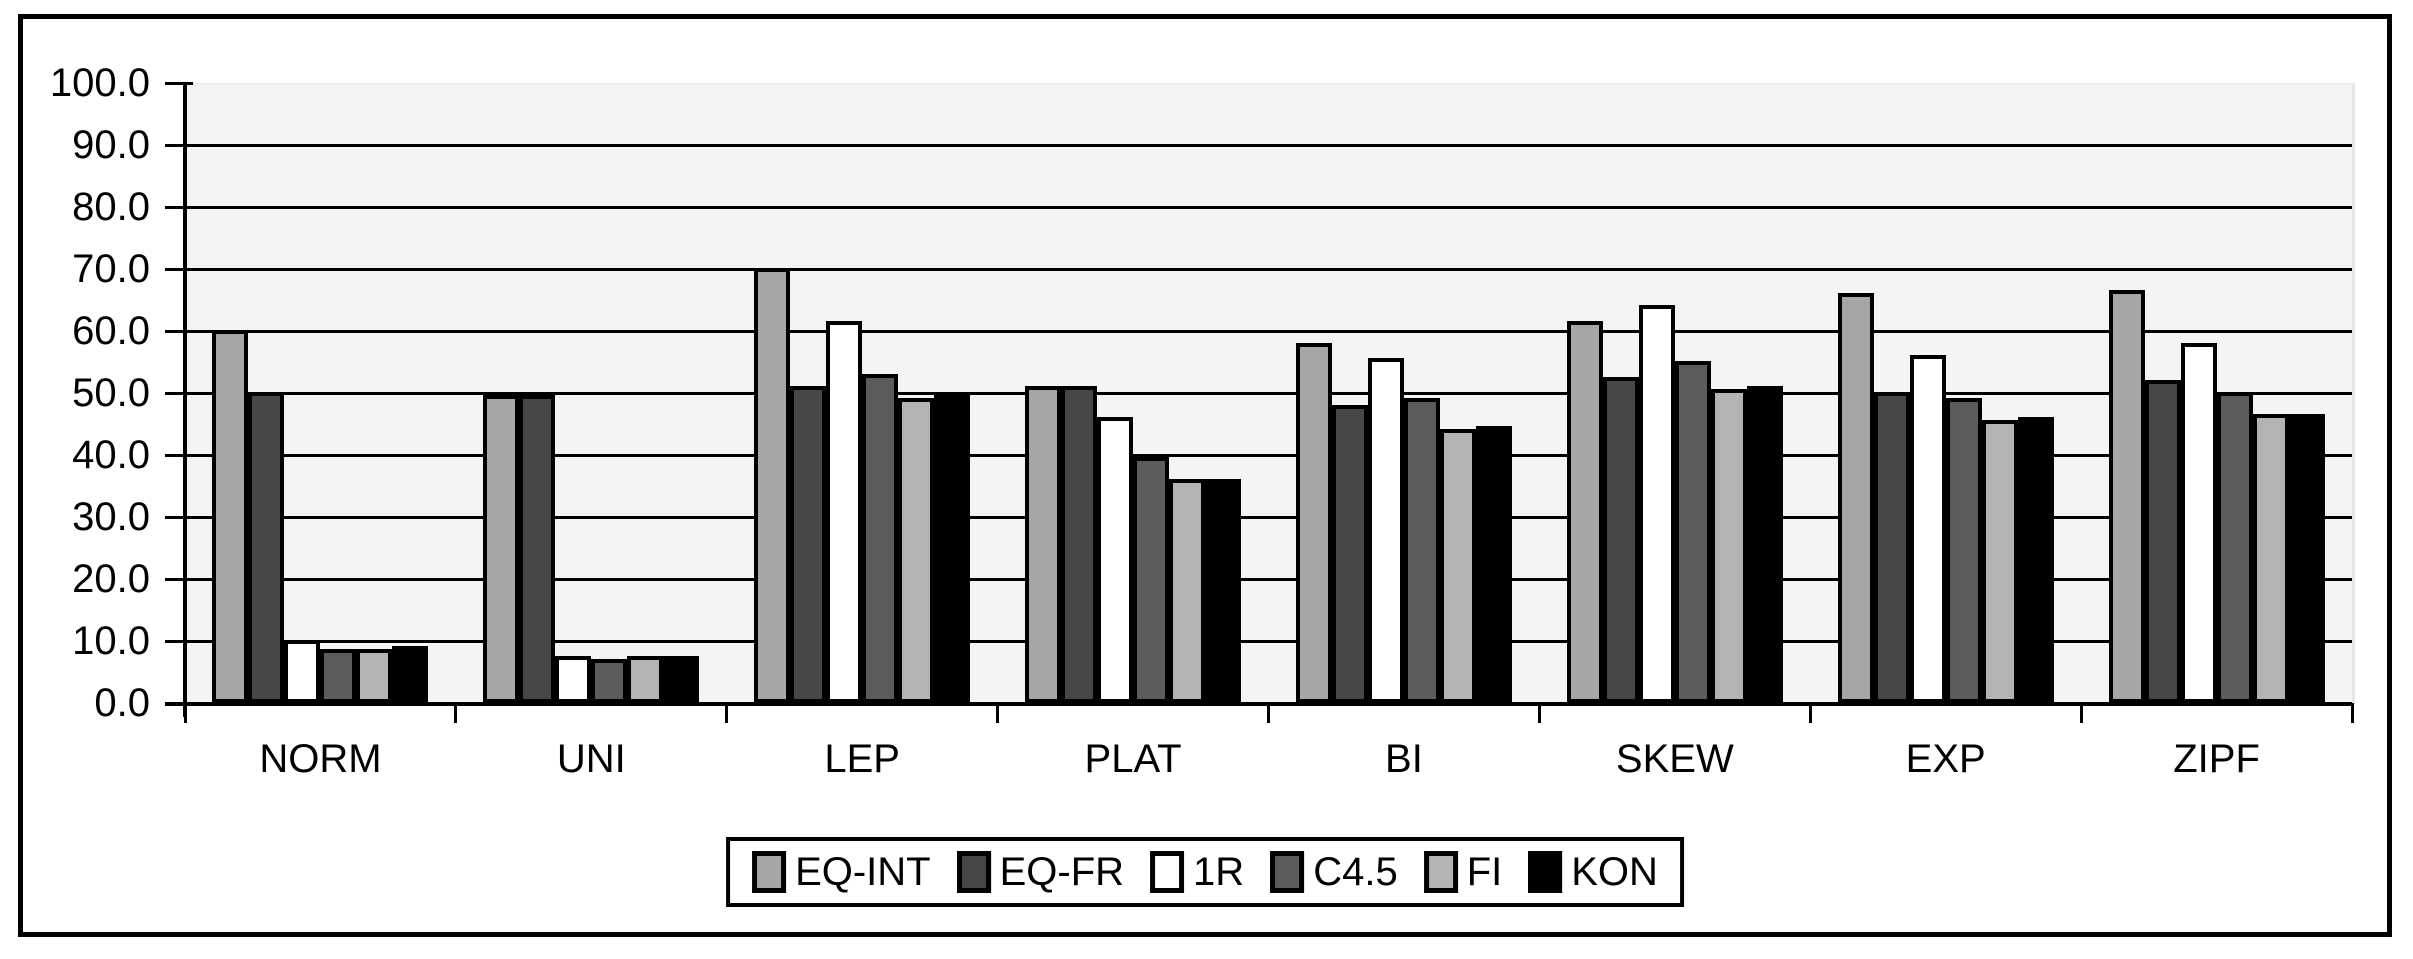 The image size is (2413, 959). I want to click on legend-item-EQ-FR: EQ-FR, so click(1040, 872).